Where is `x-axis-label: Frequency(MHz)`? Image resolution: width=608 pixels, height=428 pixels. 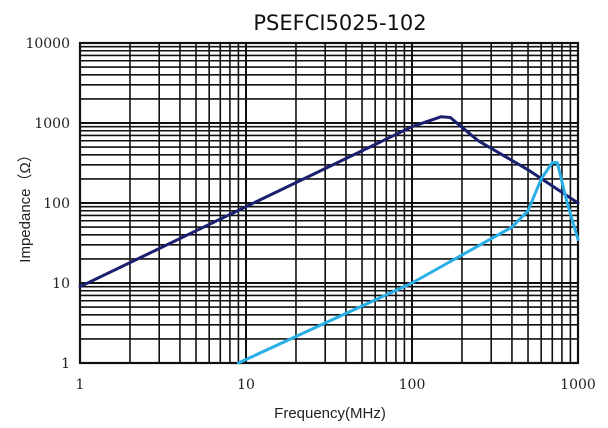 x-axis-label: Frequency(MHz) is located at coordinates (330, 413).